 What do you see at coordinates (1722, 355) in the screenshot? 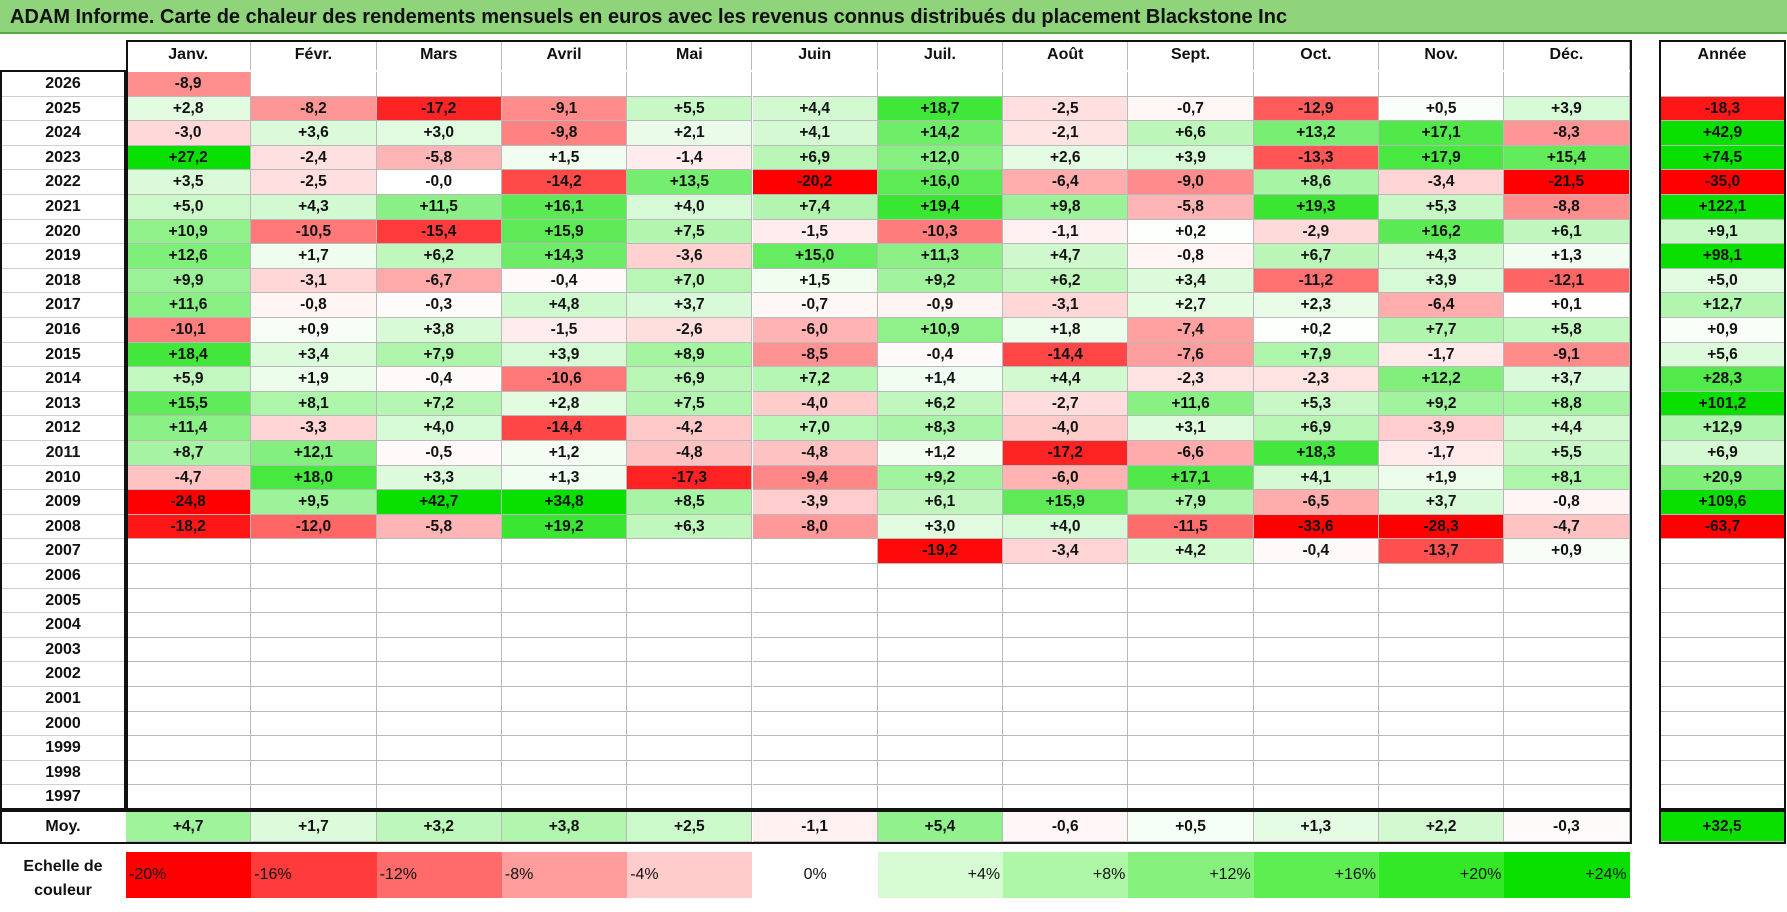
I see `annual-cell: +5,6` at bounding box center [1722, 355].